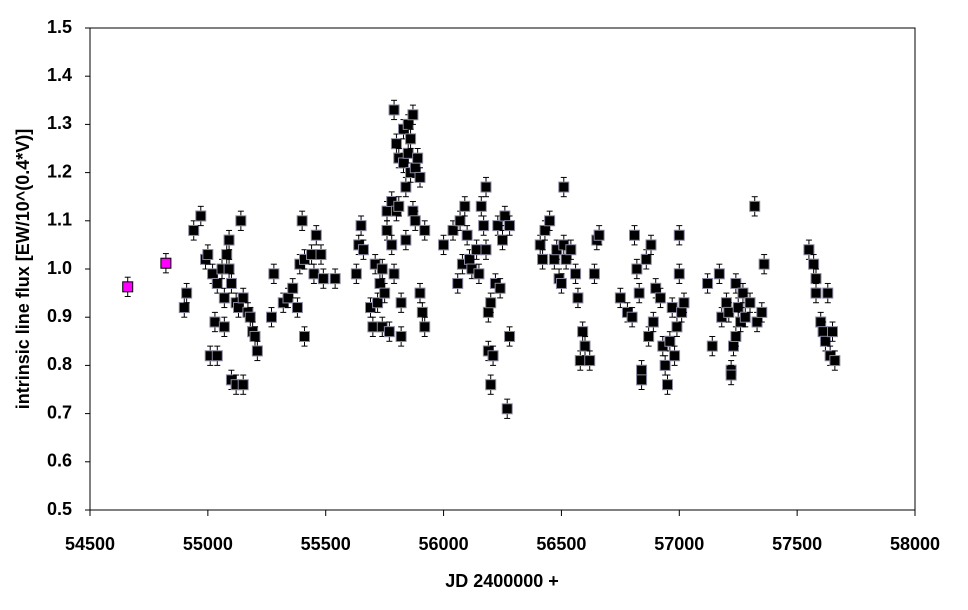  What do you see at coordinates (59, 123) in the screenshot?
I see `y-tick-label: 1.3` at bounding box center [59, 123].